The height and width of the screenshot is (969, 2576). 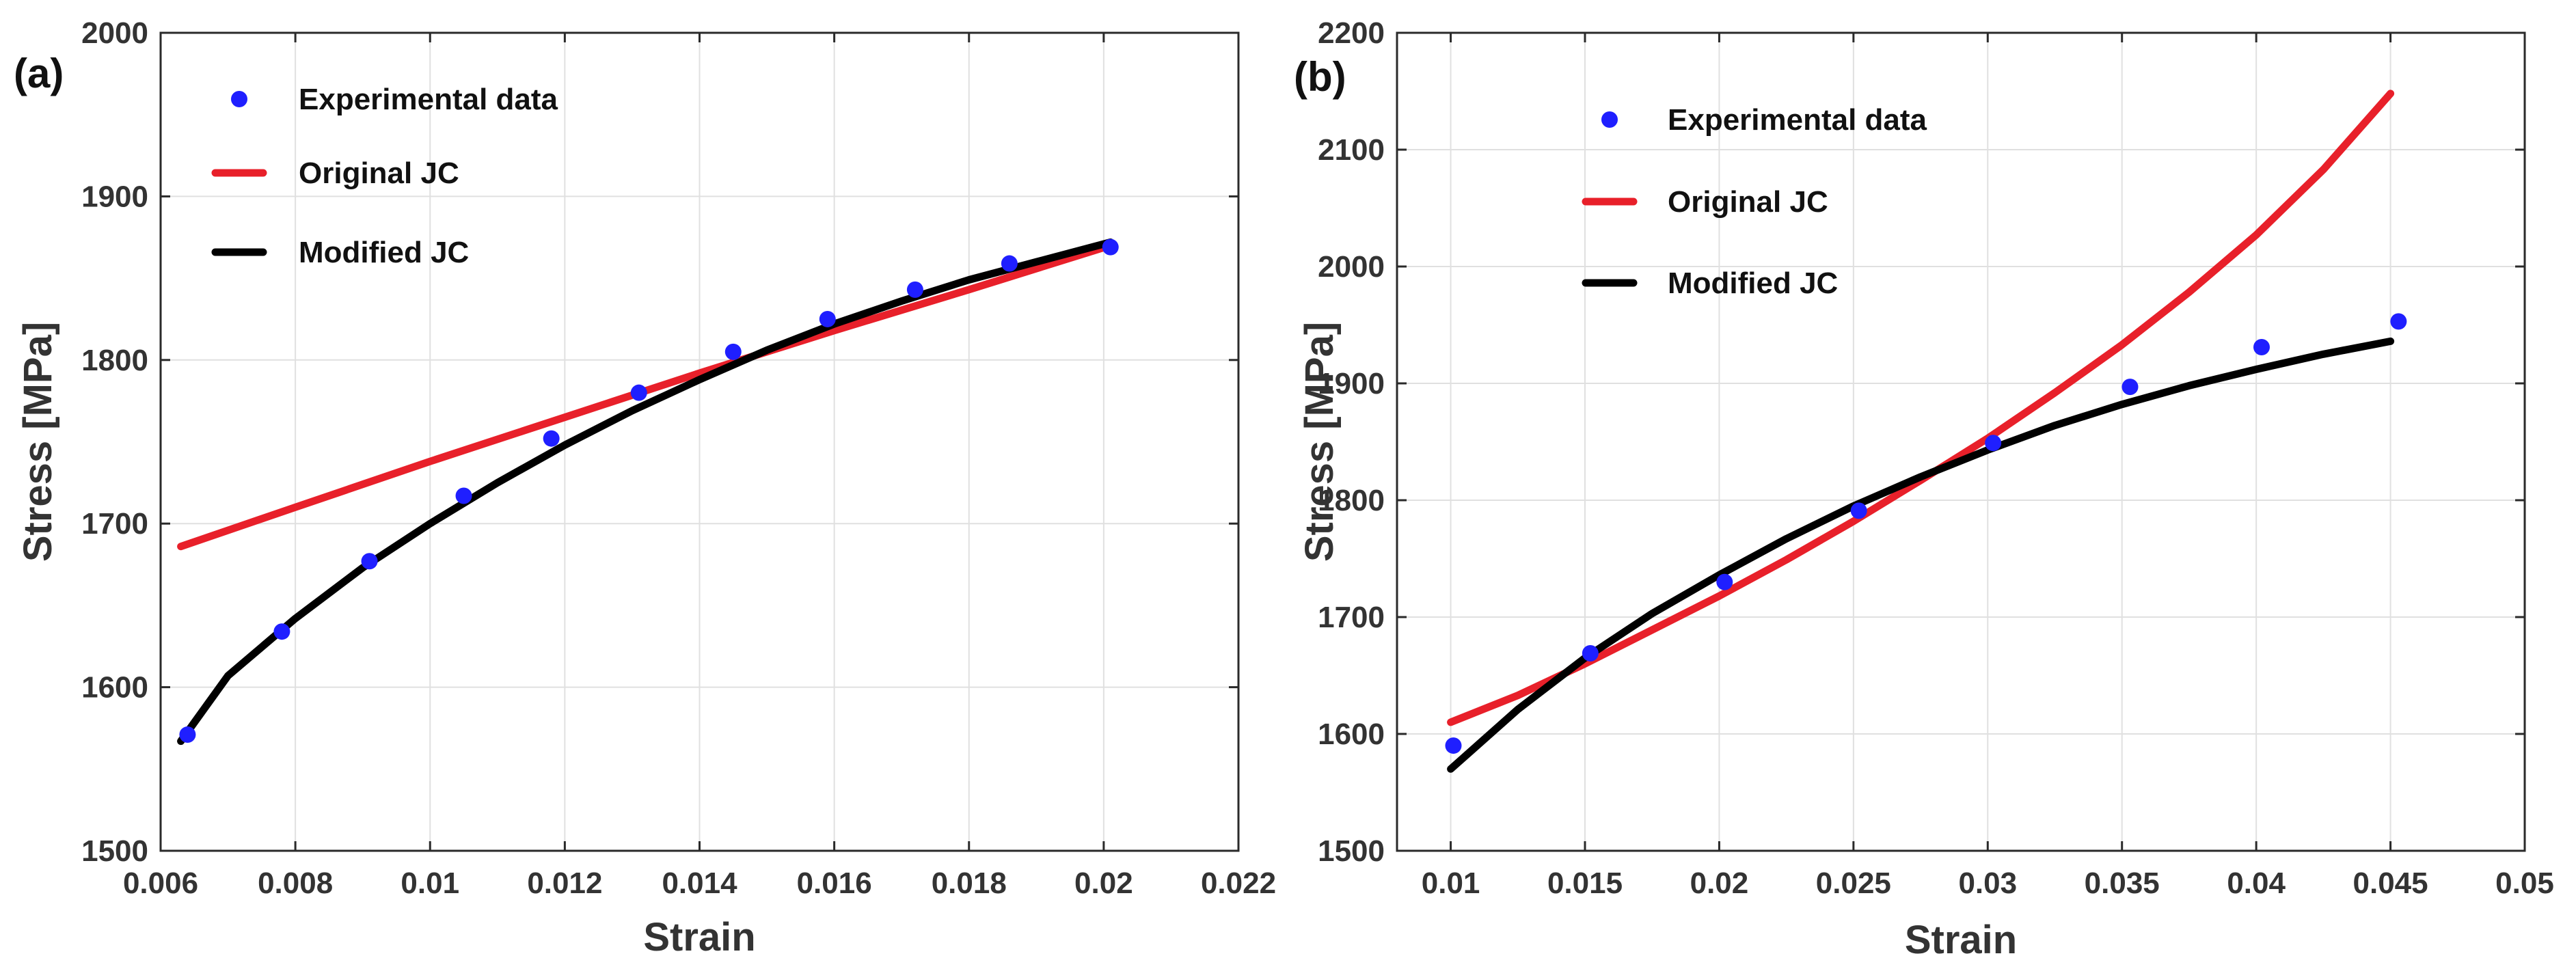 I want to click on x-tick-label: 0.045, so click(x=2390, y=883).